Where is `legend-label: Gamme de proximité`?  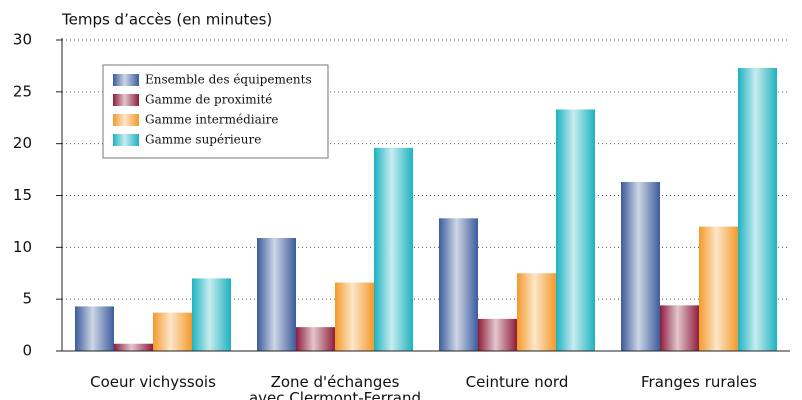
legend-label: Gamme de proximité is located at coordinates (208, 100).